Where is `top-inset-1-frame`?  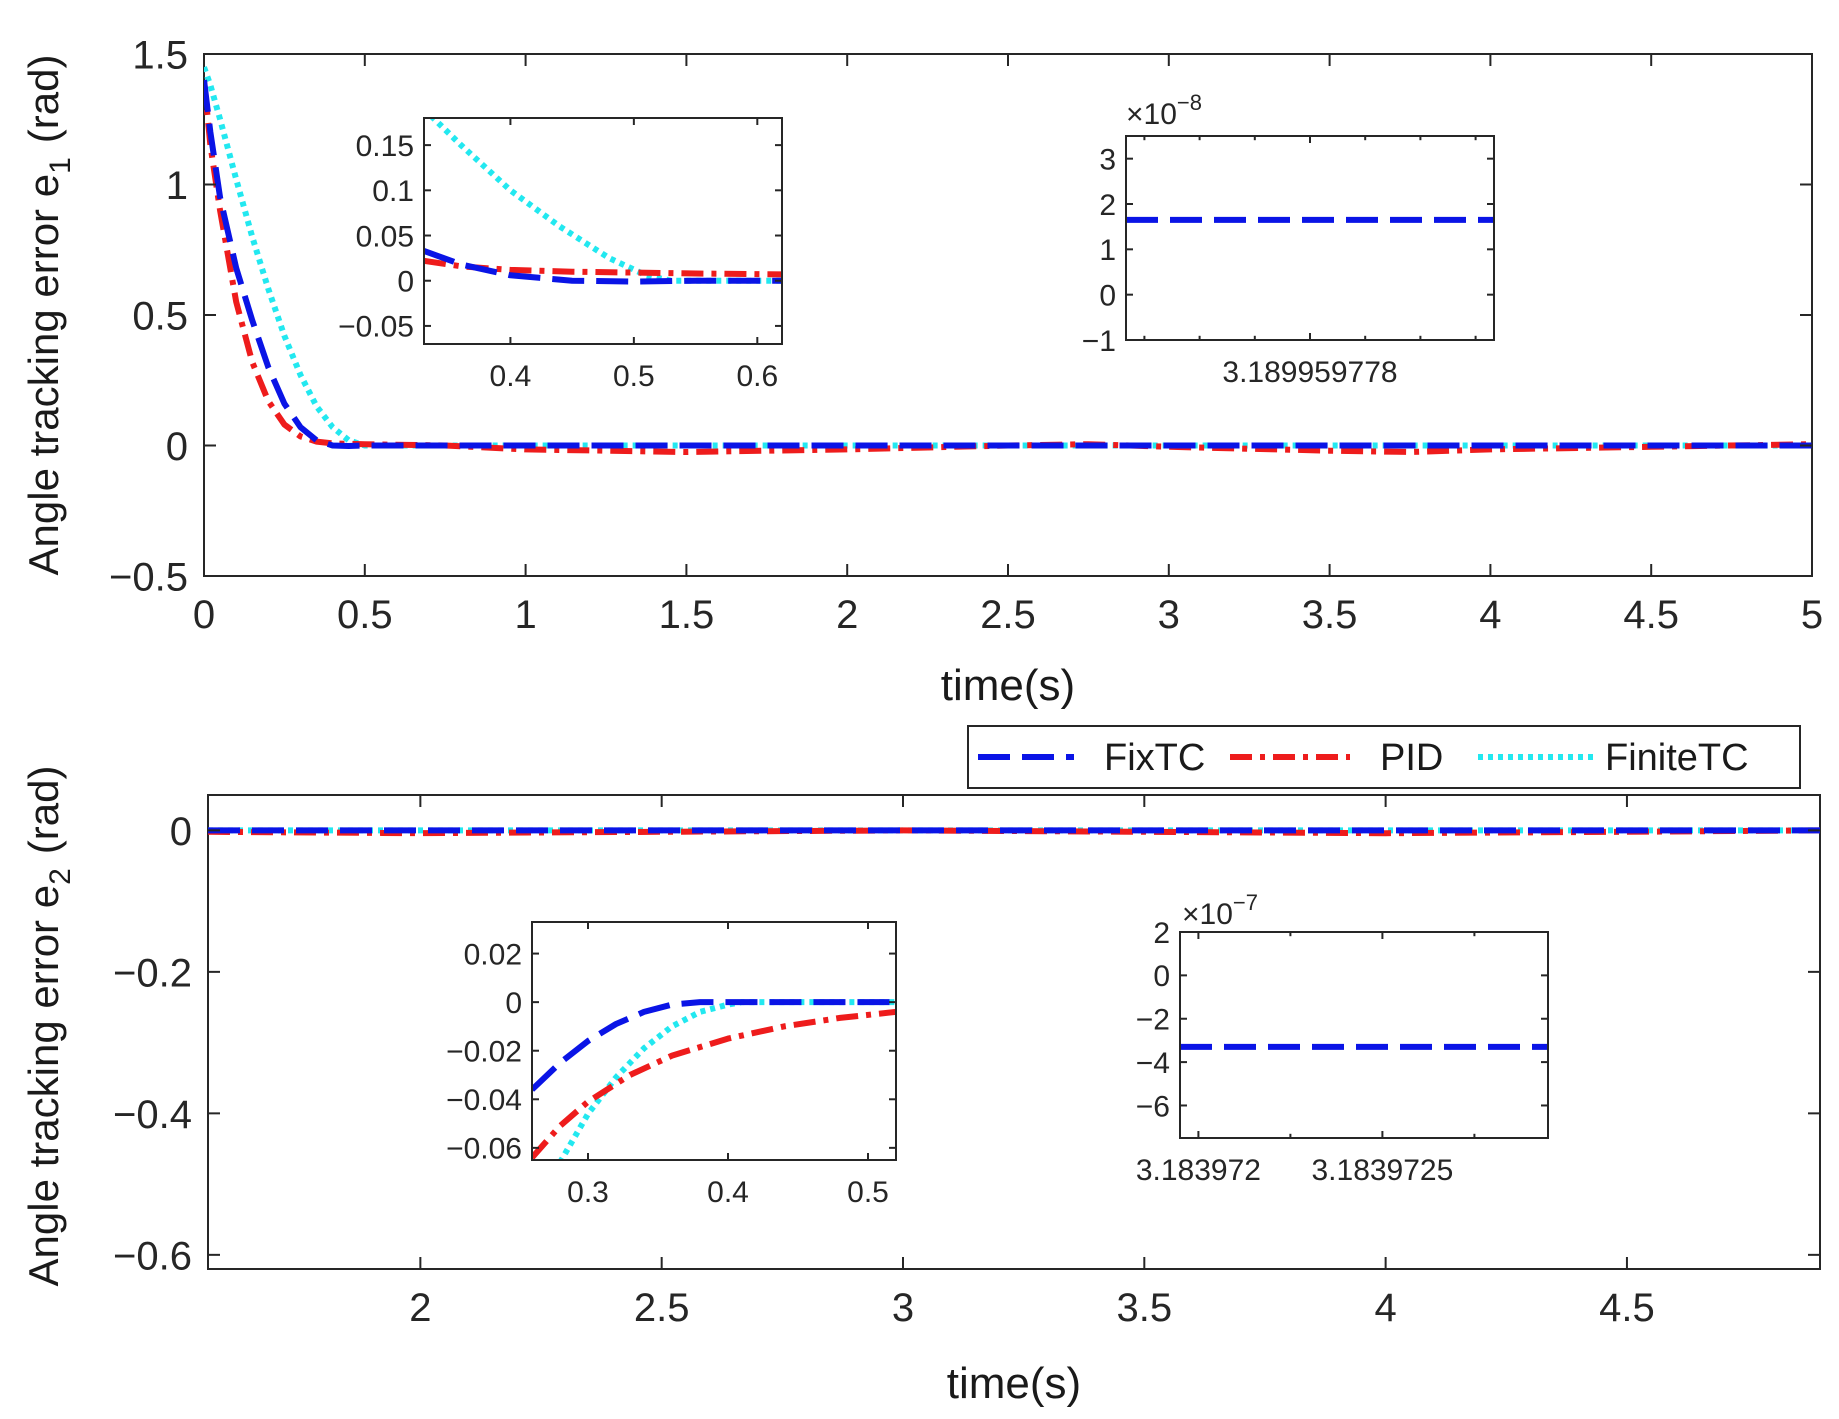
top-inset-1-frame is located at coordinates (603, 231).